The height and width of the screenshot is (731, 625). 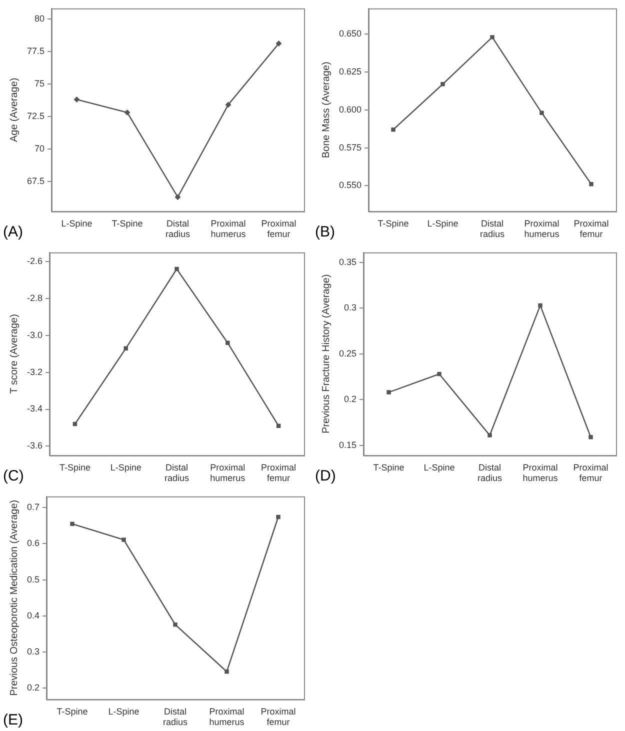 What do you see at coordinates (34, 409) in the screenshot?
I see `y-tick-label: -3.4` at bounding box center [34, 409].